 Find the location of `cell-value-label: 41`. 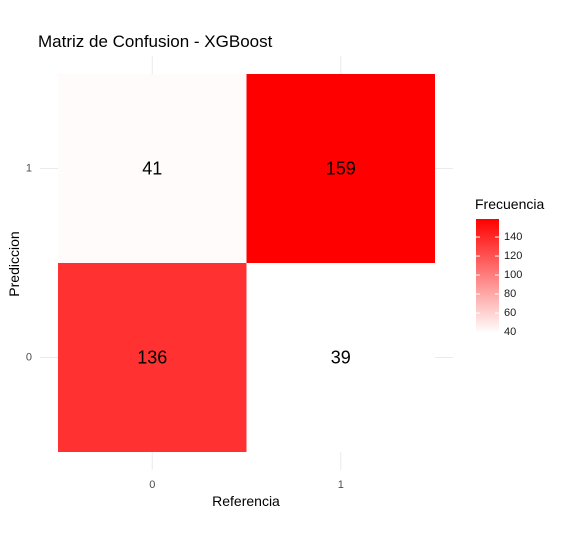

cell-value-label: 41 is located at coordinates (152, 169).